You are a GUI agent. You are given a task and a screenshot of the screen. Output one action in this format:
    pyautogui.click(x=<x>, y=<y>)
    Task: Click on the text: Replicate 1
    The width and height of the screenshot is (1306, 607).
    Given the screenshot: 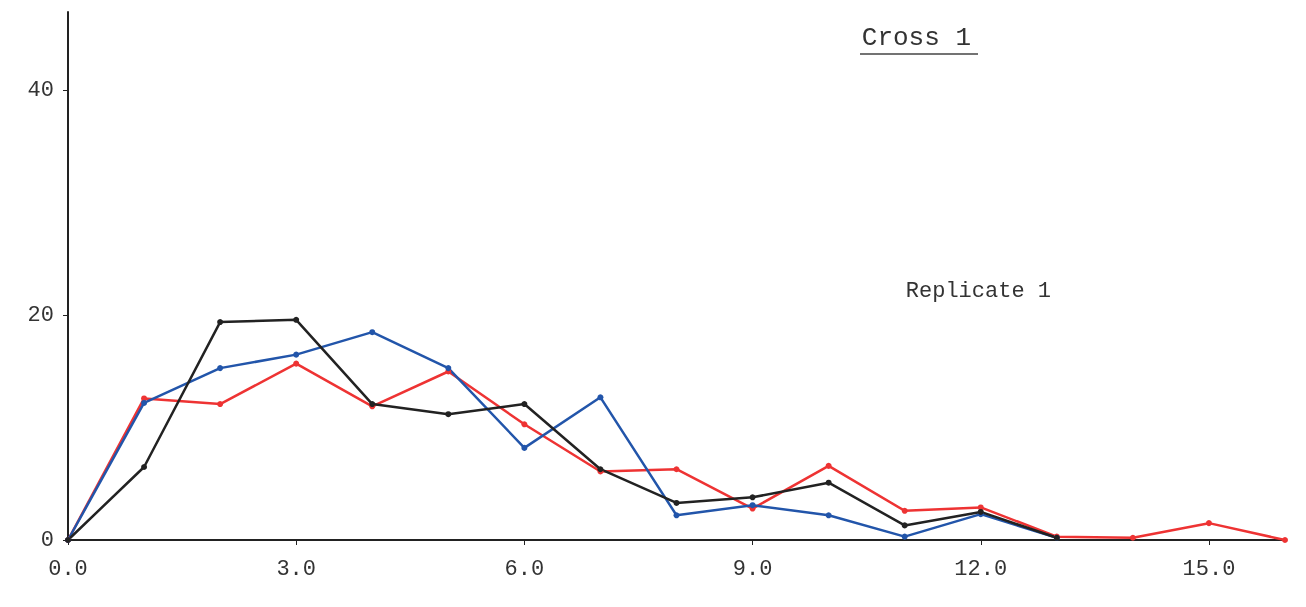 What is the action you would take?
    pyautogui.click(x=978, y=291)
    